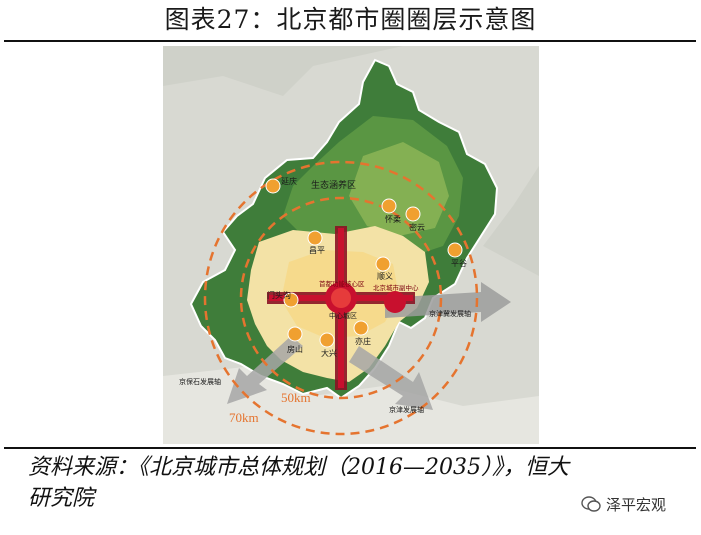 Image resolution: width=701 pixels, height=535 pixels. I want to click on town-label: 房山, so click(295, 349).